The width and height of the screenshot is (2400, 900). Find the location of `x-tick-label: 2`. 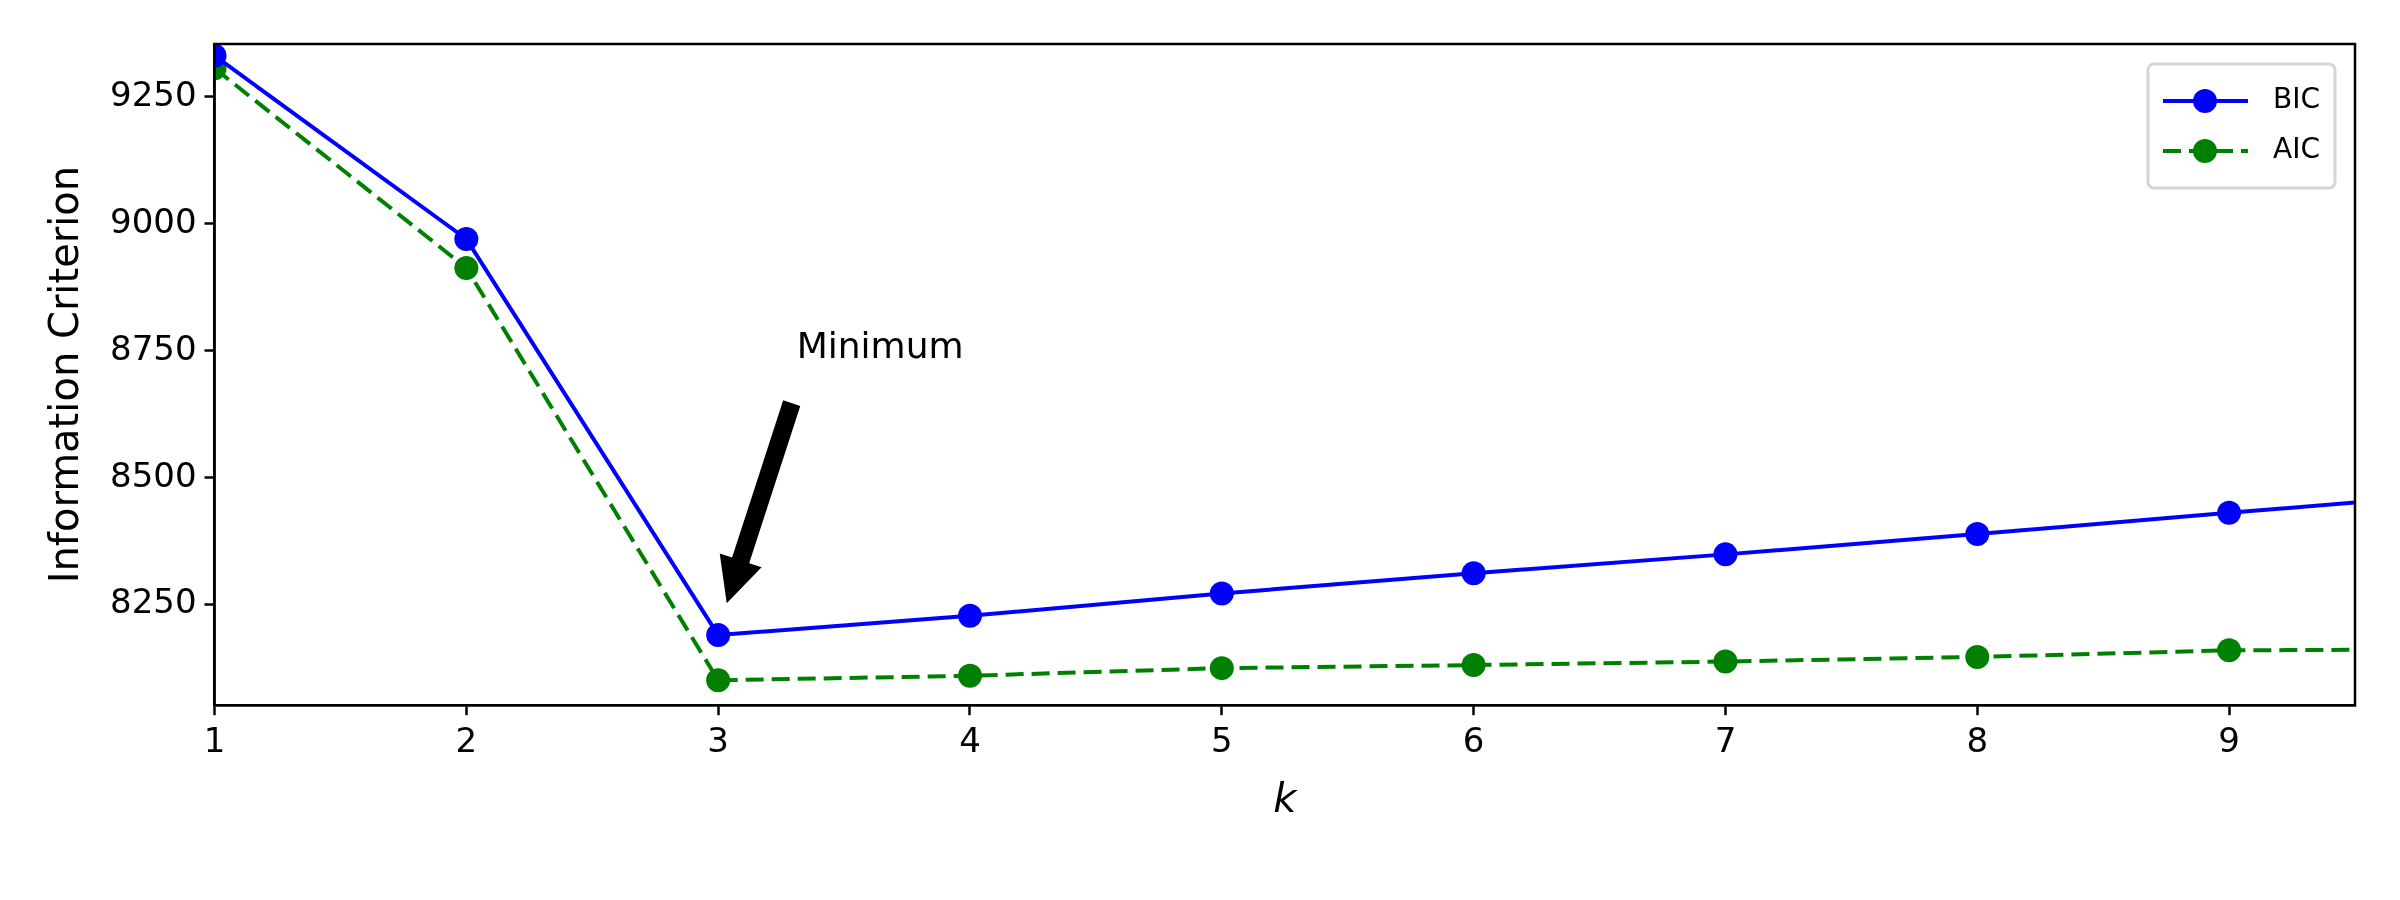

x-tick-label: 2 is located at coordinates (466, 740).